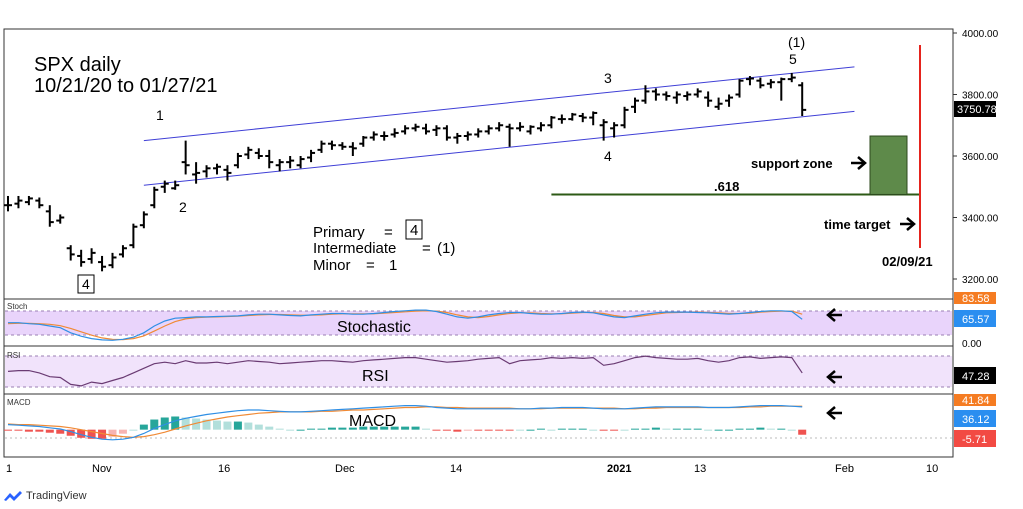 This screenshot has width=1023, height=509. I want to click on stoch-top-tag: 83.58, so click(976, 299).